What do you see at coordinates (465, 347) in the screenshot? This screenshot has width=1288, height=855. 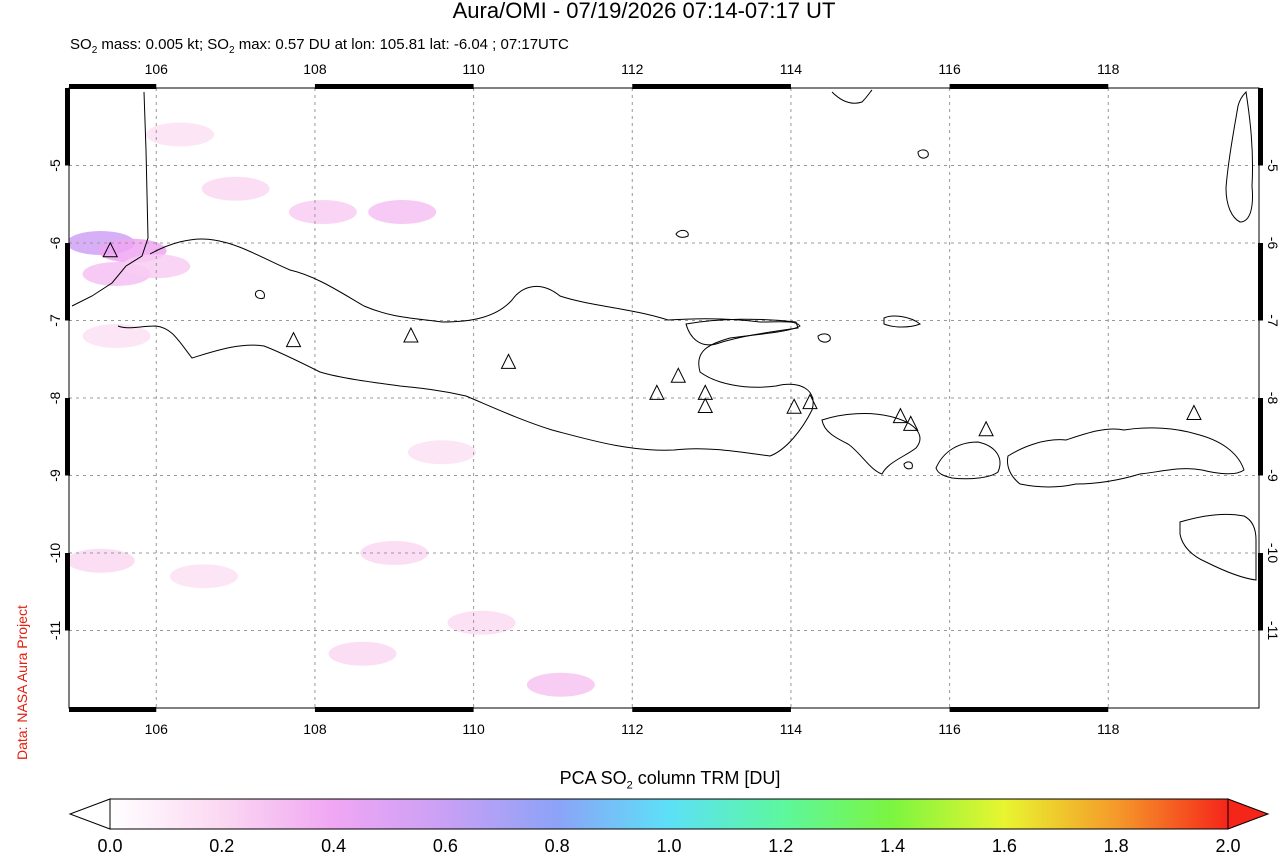 I see `coastline-java` at bounding box center [465, 347].